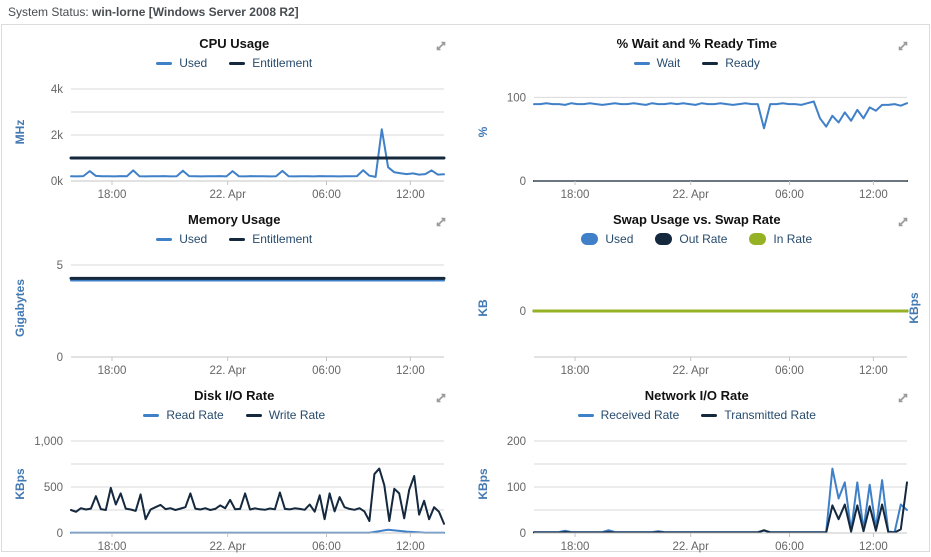  I want to click on legend-label: Wait, so click(668, 63).